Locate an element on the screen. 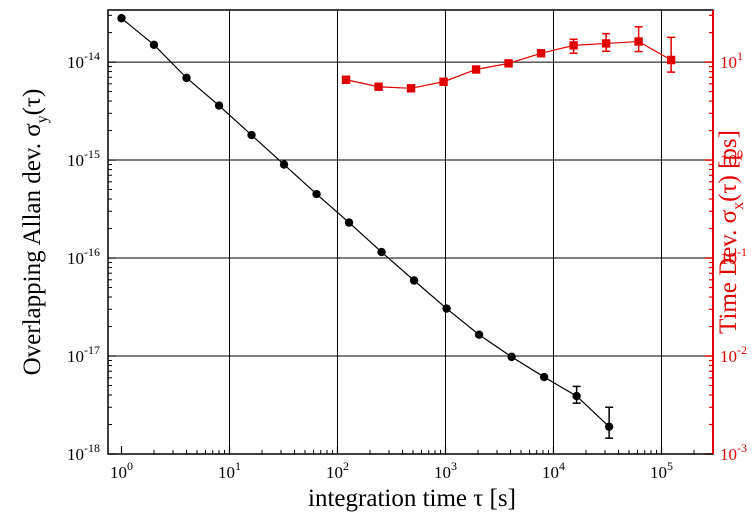  left-y-tick-label-3: 10-17 is located at coordinates (83, 354).